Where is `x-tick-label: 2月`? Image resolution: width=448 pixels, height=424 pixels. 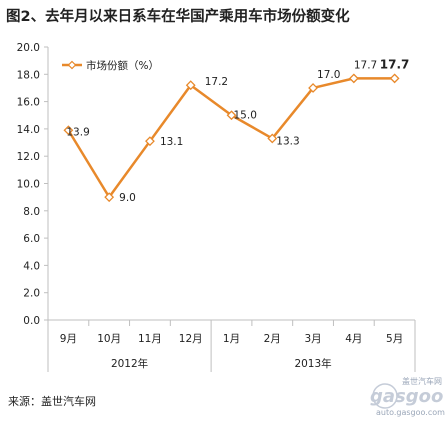 x-tick-label: 2月 is located at coordinates (272, 339).